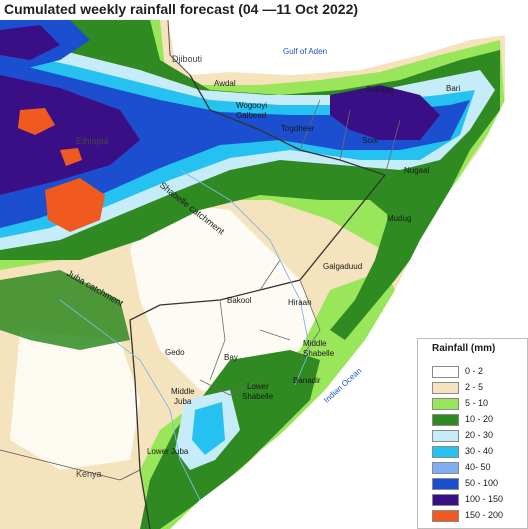 The height and width of the screenshot is (529, 528). Describe the element at coordinates (70, 465) in the screenshot. I see `country-border-kenya` at that location.